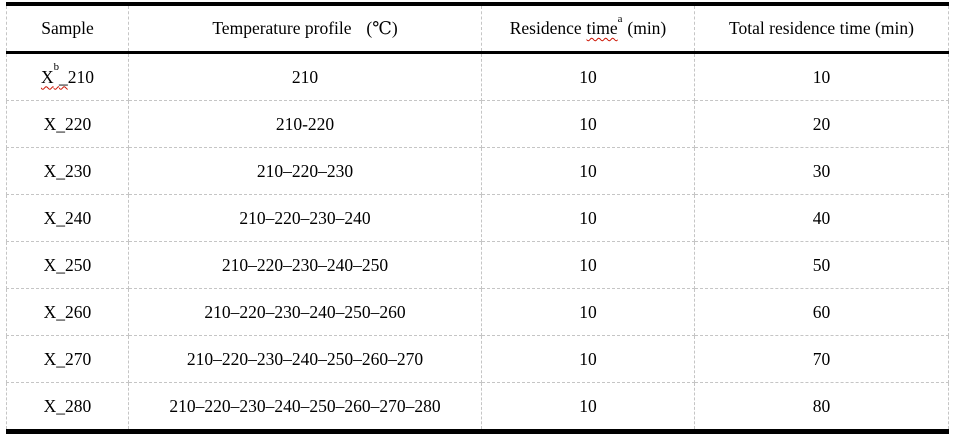 The height and width of the screenshot is (435, 954). Describe the element at coordinates (620, 18) in the screenshot. I see `footnote-marker-a: a` at that location.